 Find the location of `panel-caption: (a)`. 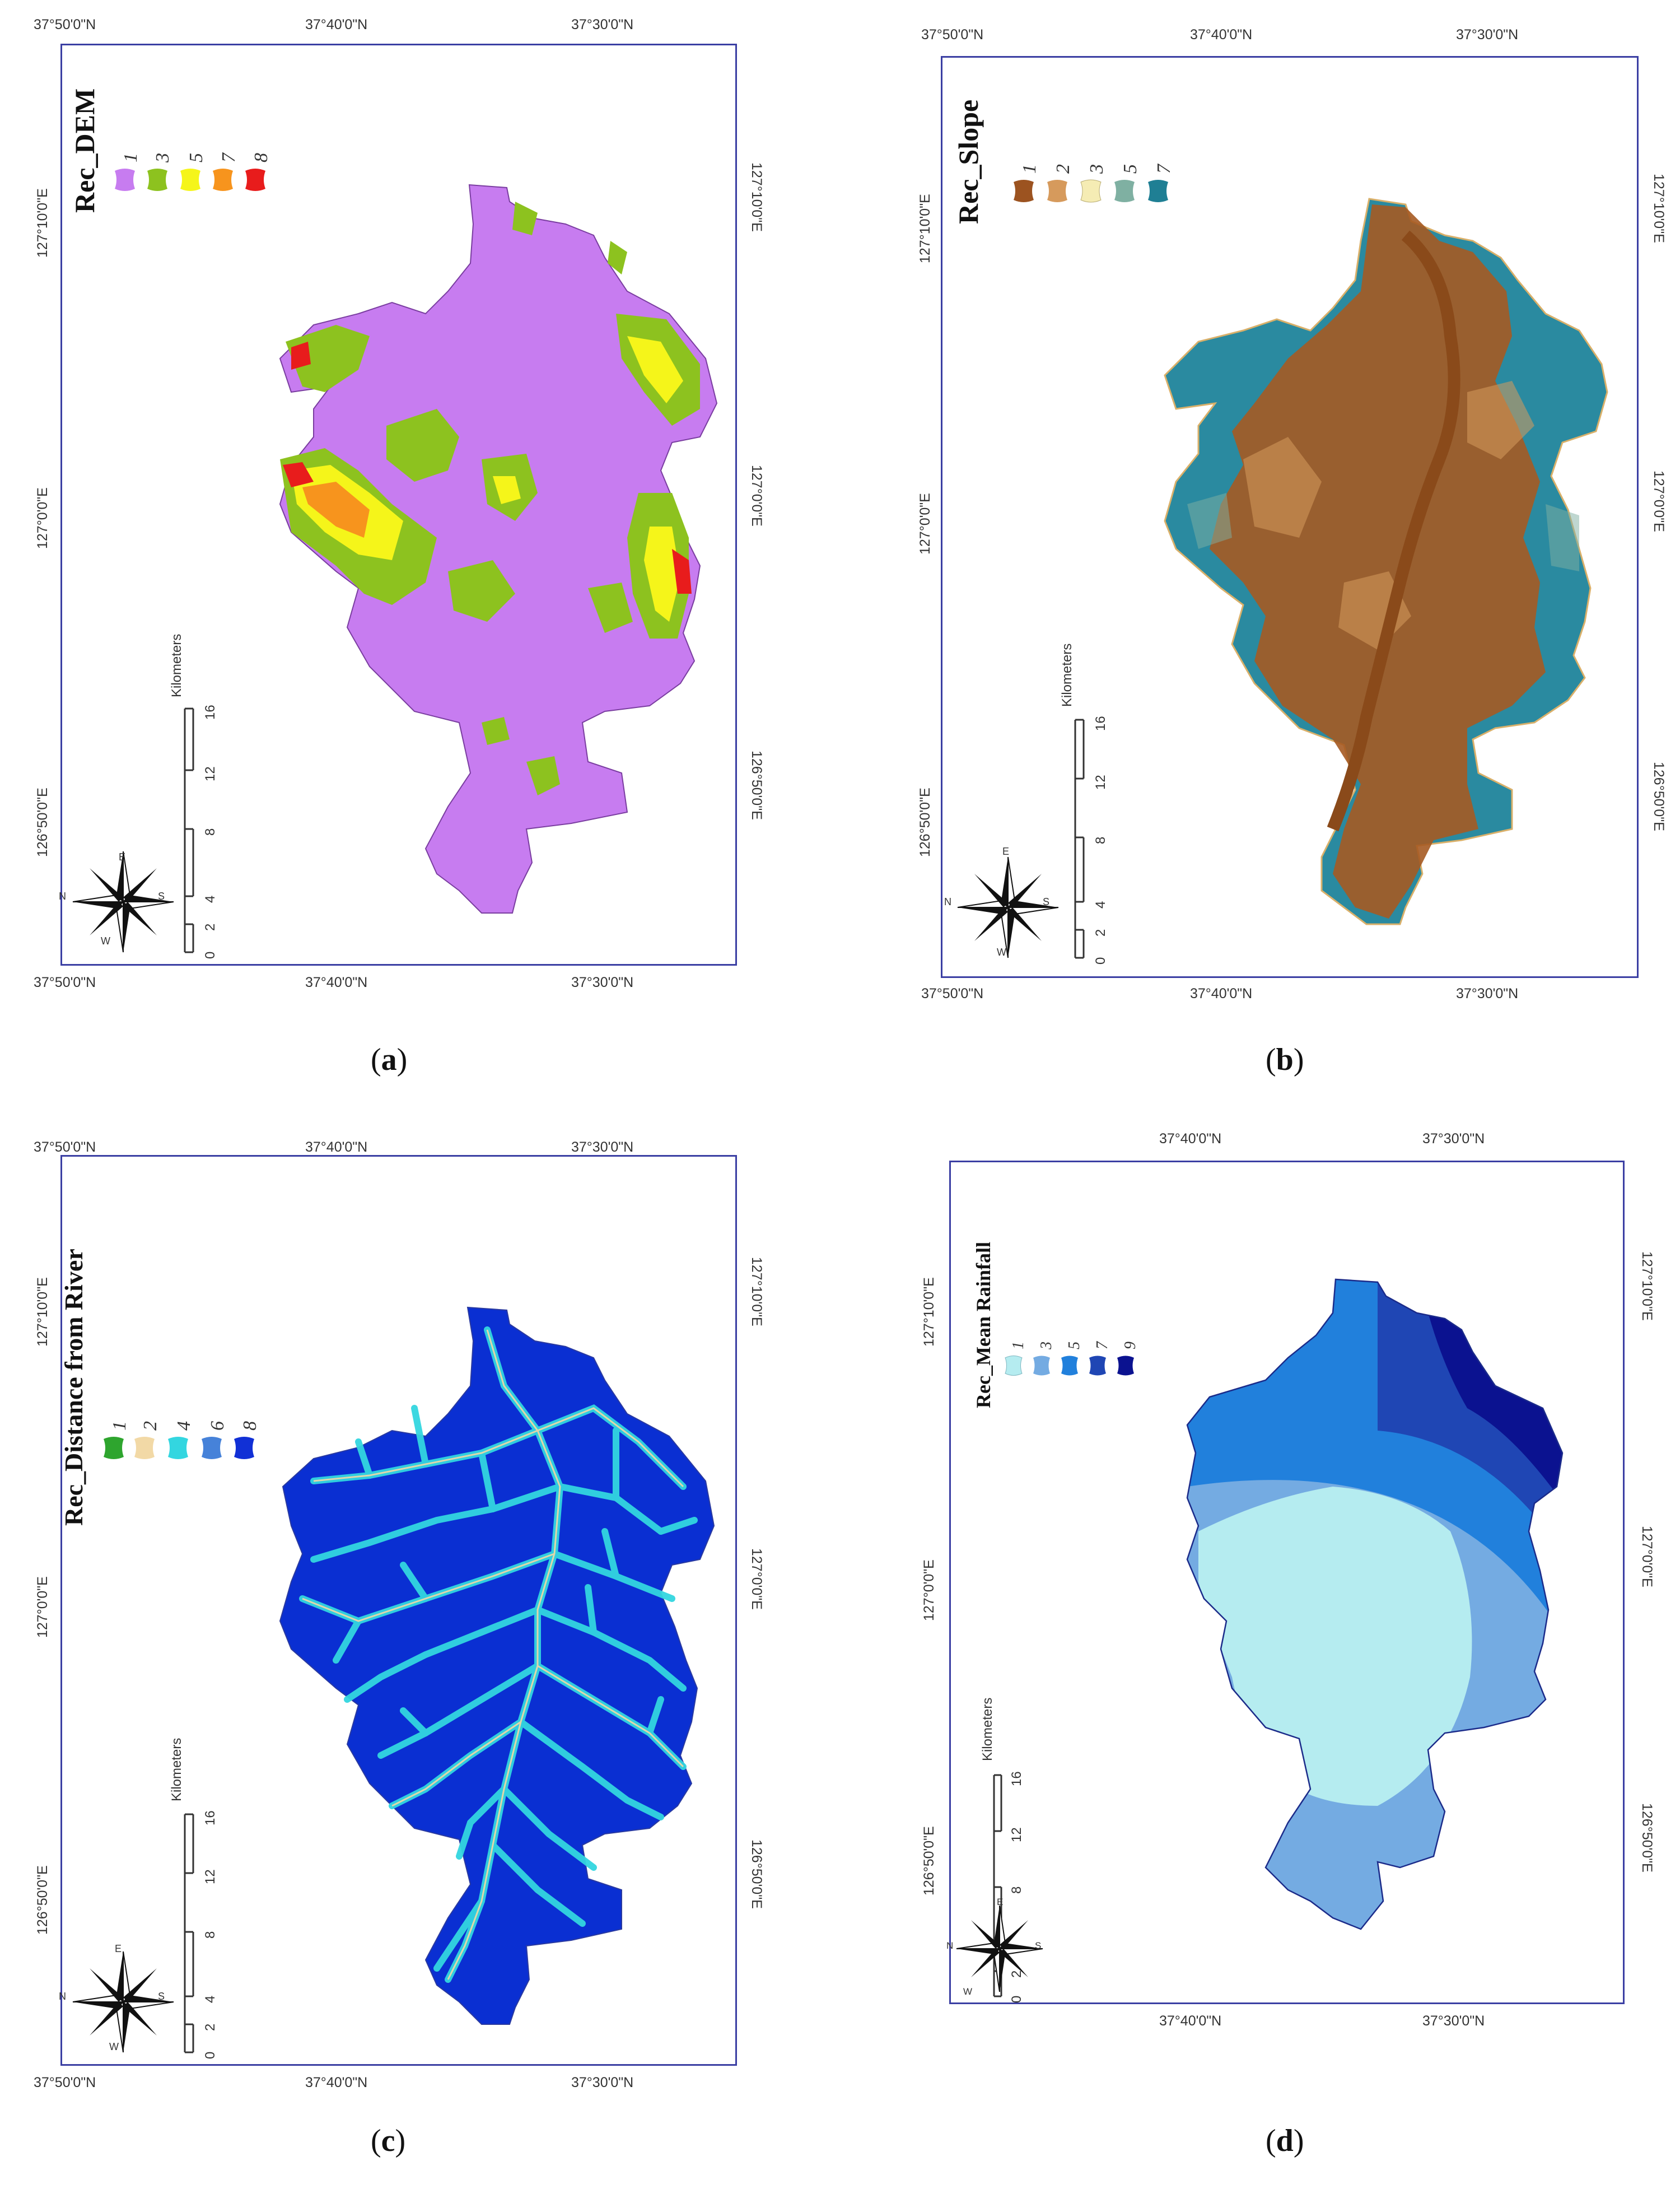

panel-caption: (a) is located at coordinates (390, 1059).